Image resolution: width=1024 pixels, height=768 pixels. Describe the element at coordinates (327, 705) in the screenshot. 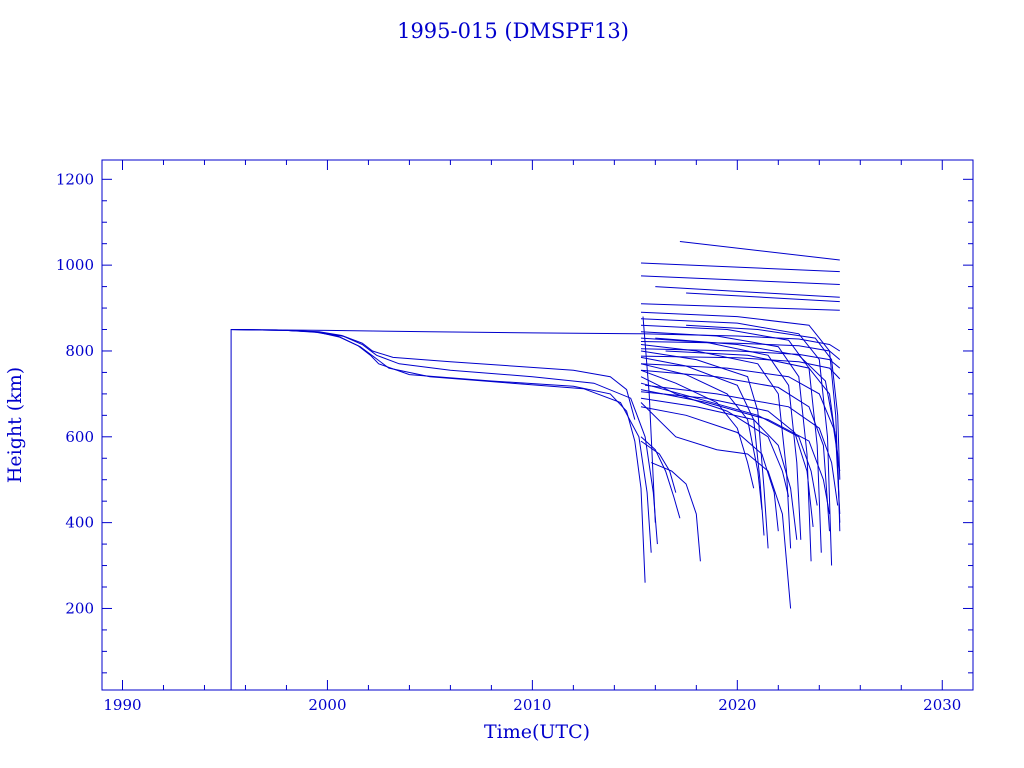

I see `x-tick-label: 2000` at that location.